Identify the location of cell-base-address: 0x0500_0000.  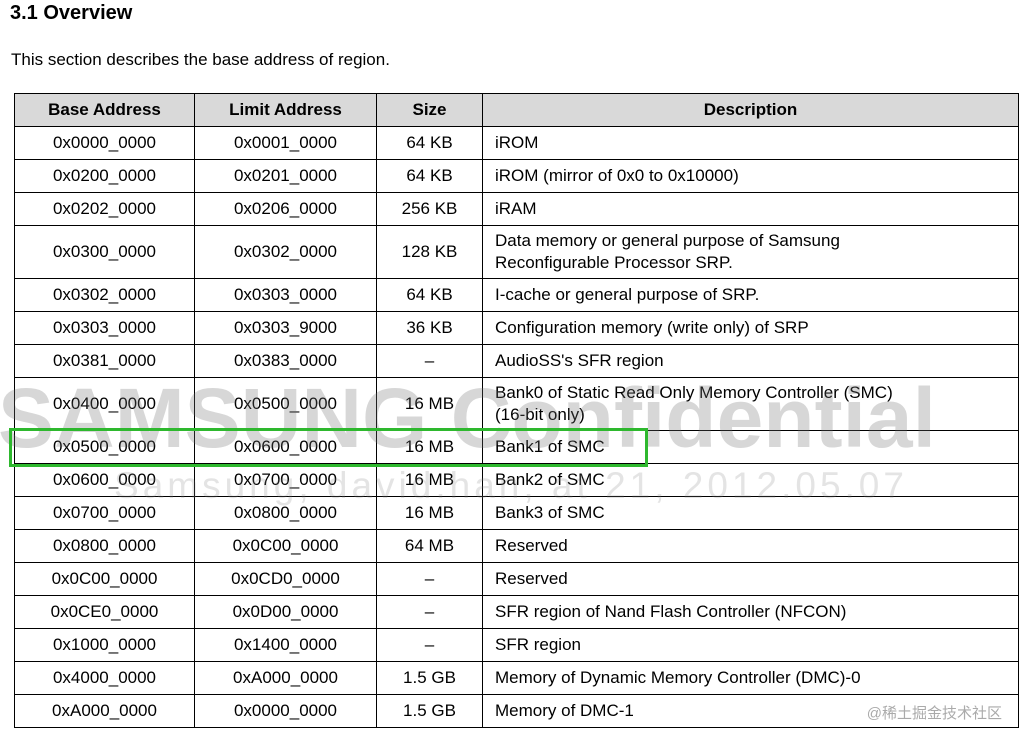
(104, 447).